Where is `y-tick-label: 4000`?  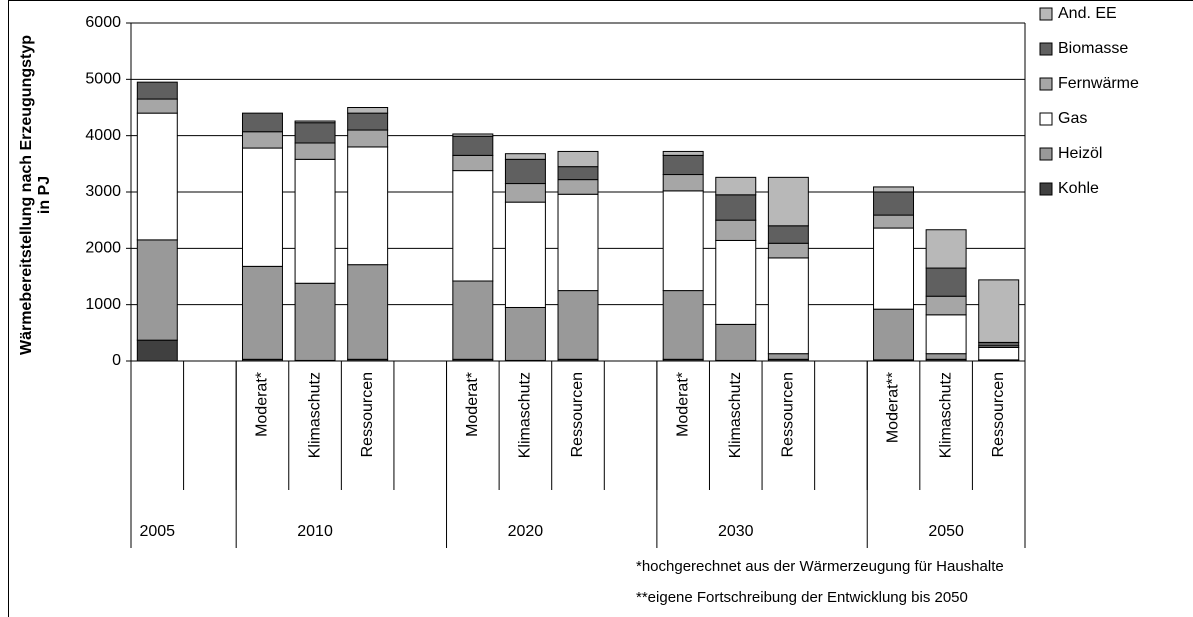 y-tick-label: 4000 is located at coordinates (103, 135).